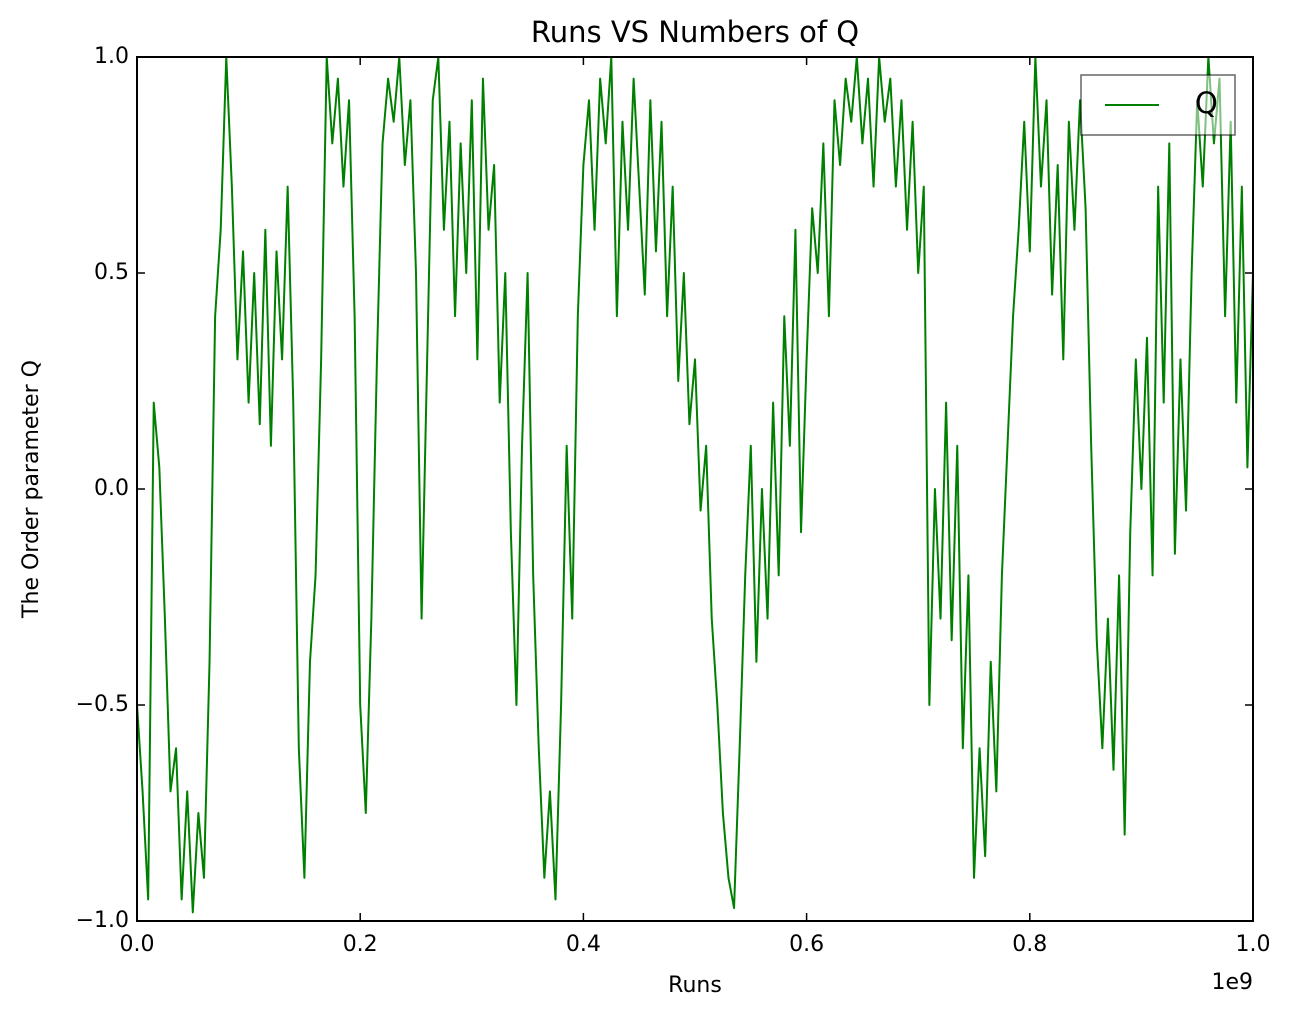 This screenshot has width=1292, height=1019. Describe the element at coordinates (31, 489) in the screenshot. I see `y-axis-label: The Order parameter Q` at that location.